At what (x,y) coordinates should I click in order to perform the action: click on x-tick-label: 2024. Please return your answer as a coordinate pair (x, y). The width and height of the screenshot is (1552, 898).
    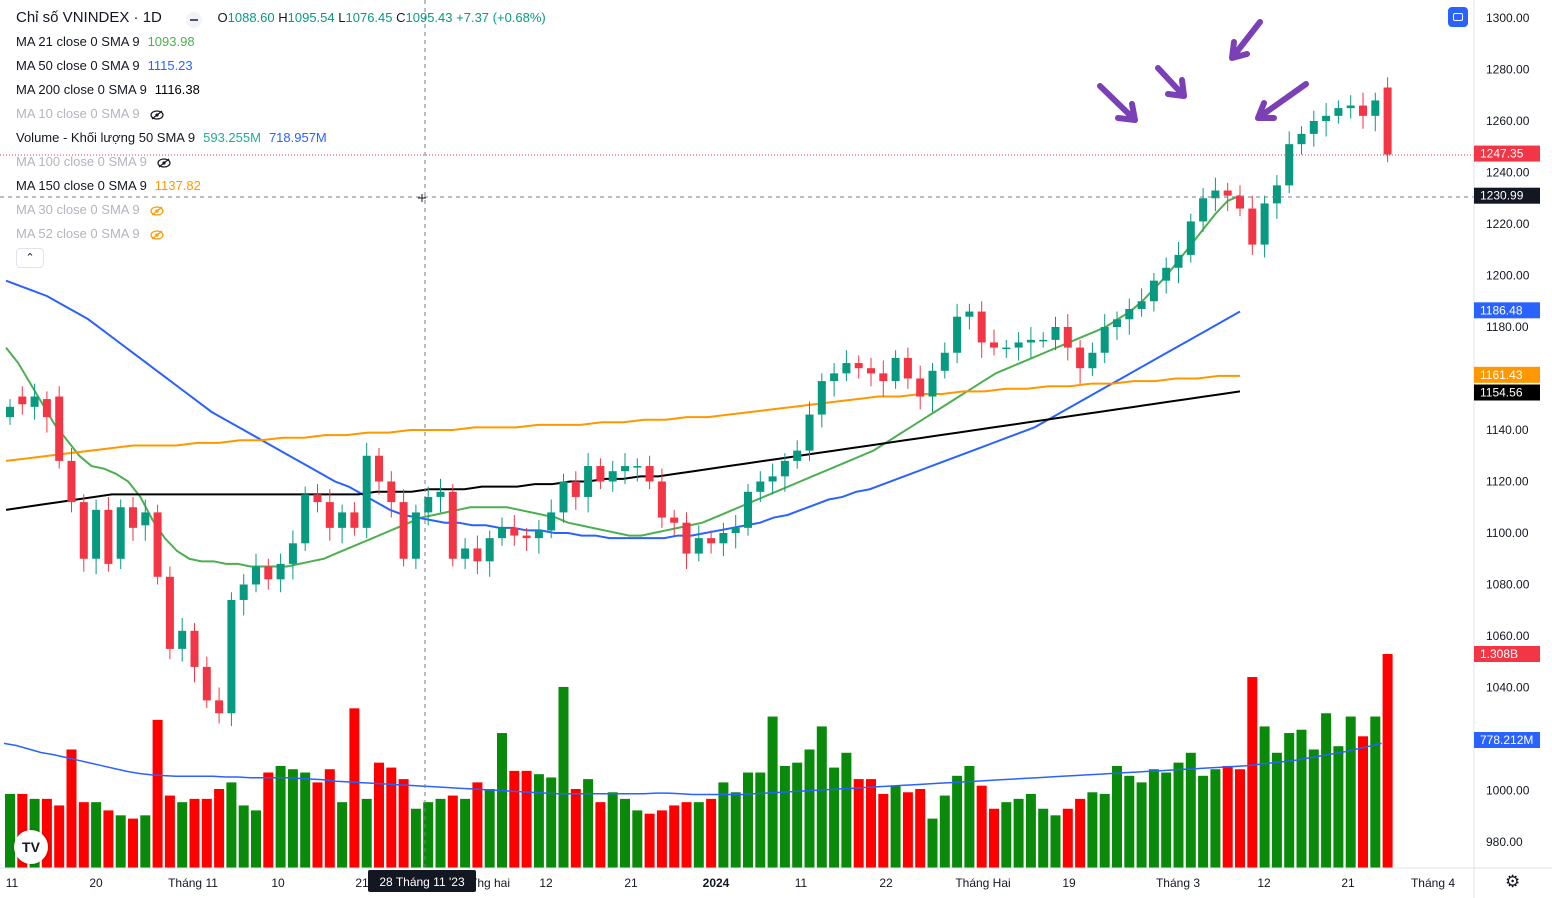
    Looking at the image, I should click on (716, 883).